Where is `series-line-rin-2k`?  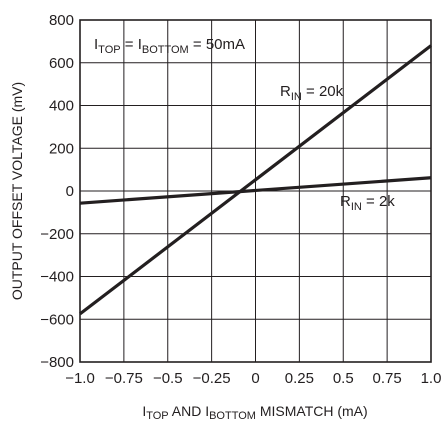 series-line-rin-2k is located at coordinates (255, 190).